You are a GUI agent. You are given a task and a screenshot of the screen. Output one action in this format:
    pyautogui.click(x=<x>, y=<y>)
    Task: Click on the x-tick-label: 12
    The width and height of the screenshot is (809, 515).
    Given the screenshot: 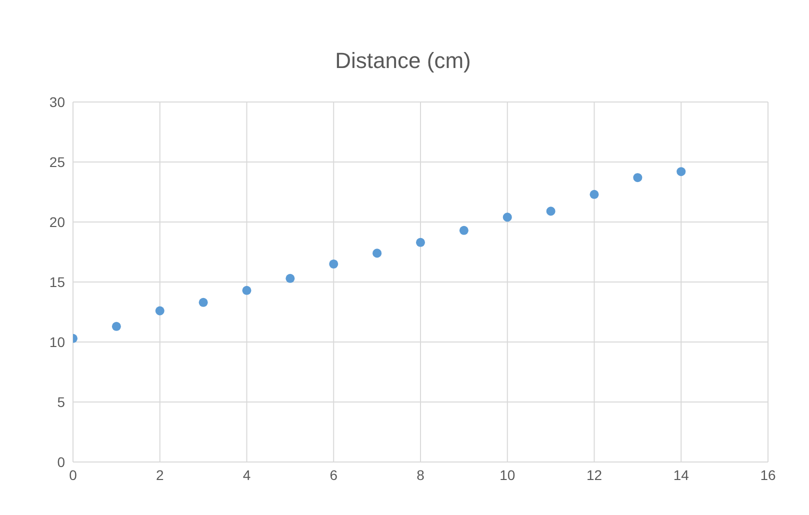 What is the action you would take?
    pyautogui.click(x=594, y=474)
    